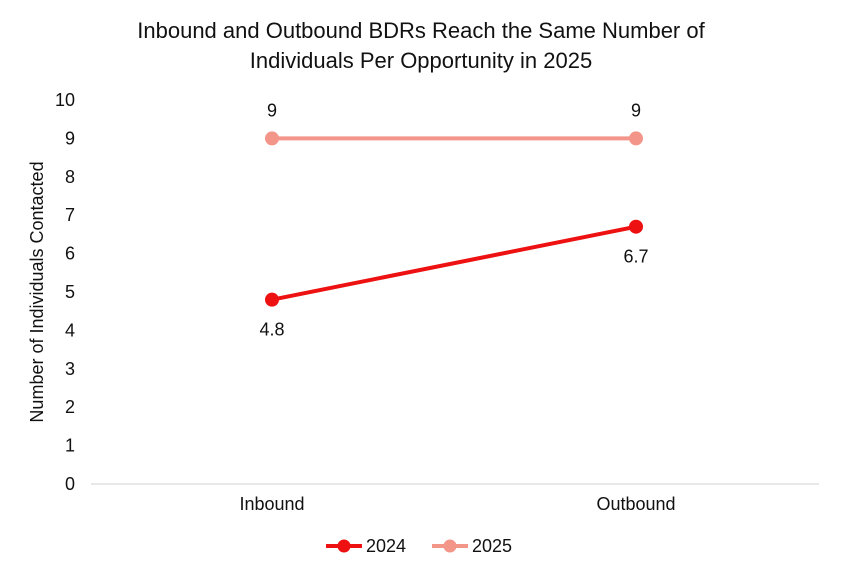 This screenshot has width=842, height=574. What do you see at coordinates (70, 330) in the screenshot?
I see `y-tick-label: 4` at bounding box center [70, 330].